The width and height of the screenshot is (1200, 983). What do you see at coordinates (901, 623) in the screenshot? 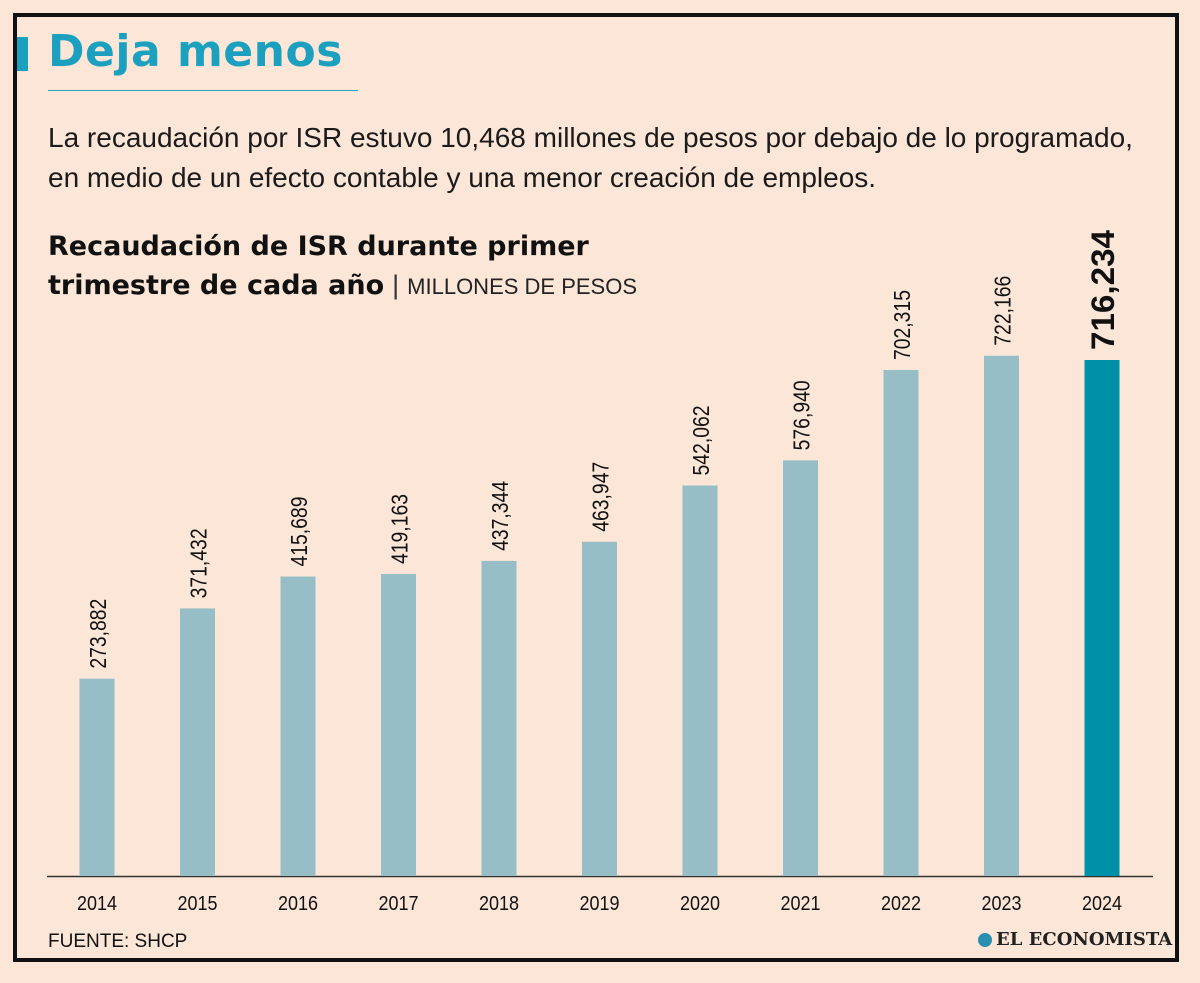
I see `bar-2022` at bounding box center [901, 623].